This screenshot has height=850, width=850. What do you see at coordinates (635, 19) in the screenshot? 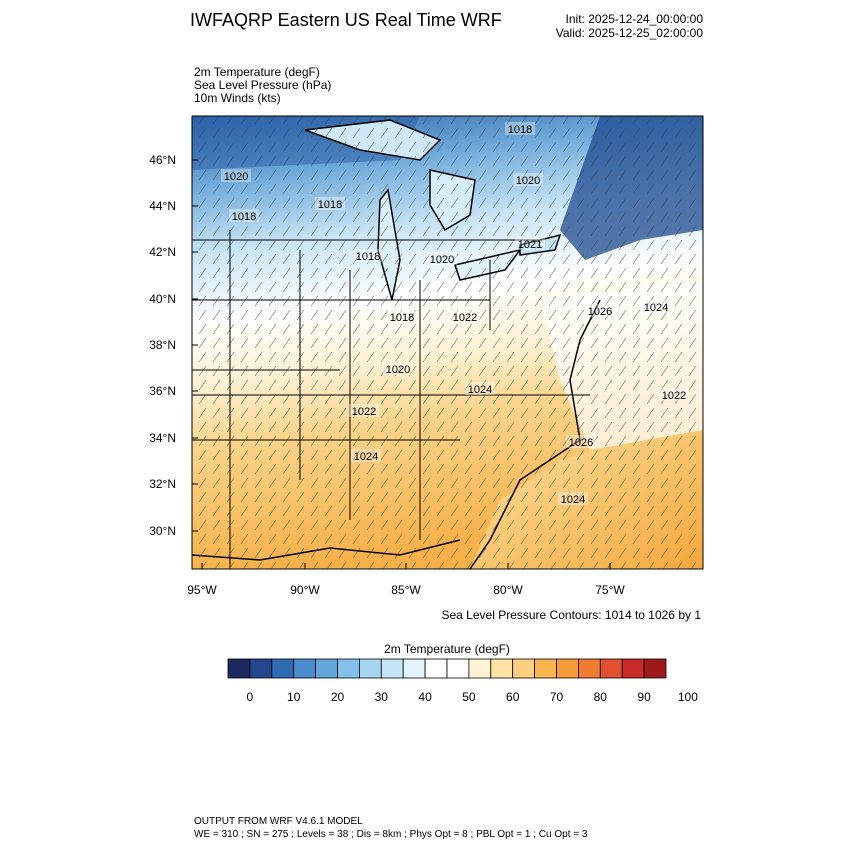
I see `init-time: Init: 2025-12-24_00:00:00` at bounding box center [635, 19].